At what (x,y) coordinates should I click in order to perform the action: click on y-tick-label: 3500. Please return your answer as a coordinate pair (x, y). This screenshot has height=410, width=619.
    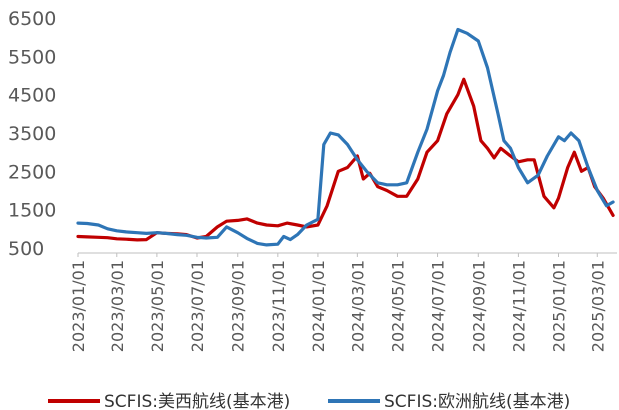
    Looking at the image, I should click on (32, 134).